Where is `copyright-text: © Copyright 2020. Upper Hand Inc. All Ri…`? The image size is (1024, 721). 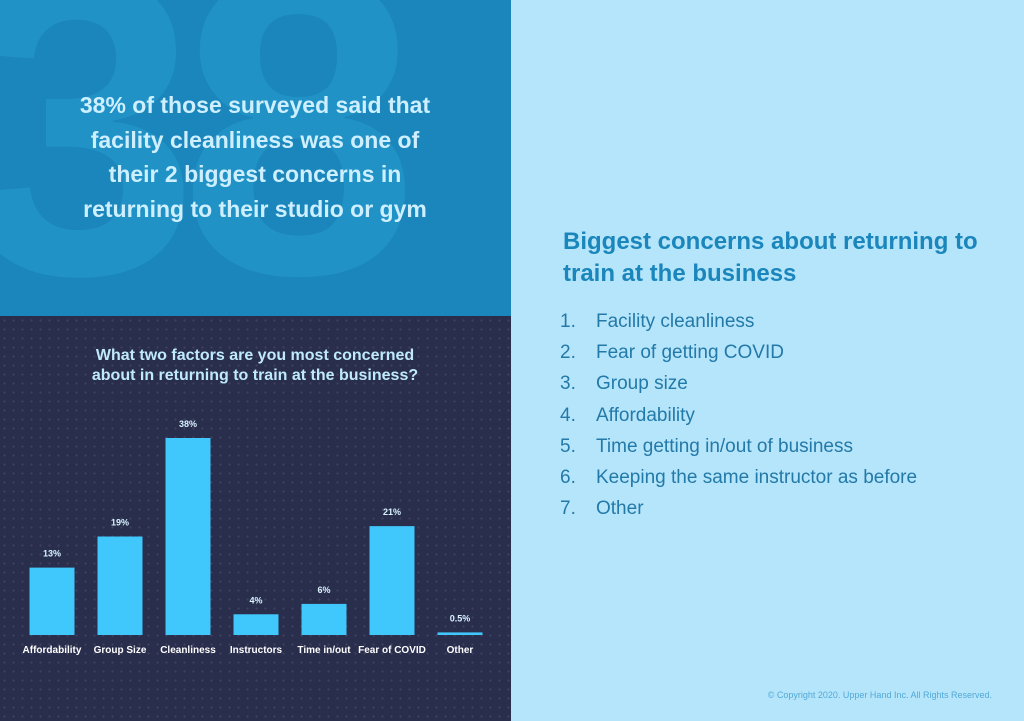 copyright-text: © Copyright 2020. Upper Hand Inc. All Ri… is located at coordinates (879, 695).